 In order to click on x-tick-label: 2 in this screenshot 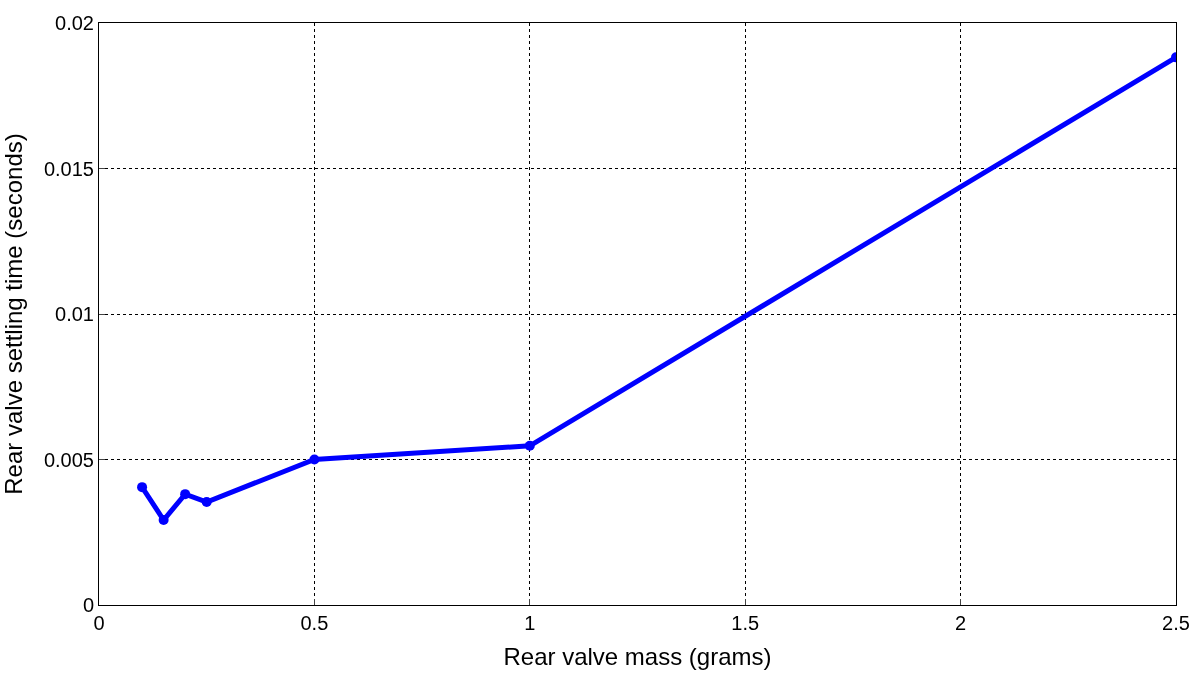, I will do `click(961, 623)`.